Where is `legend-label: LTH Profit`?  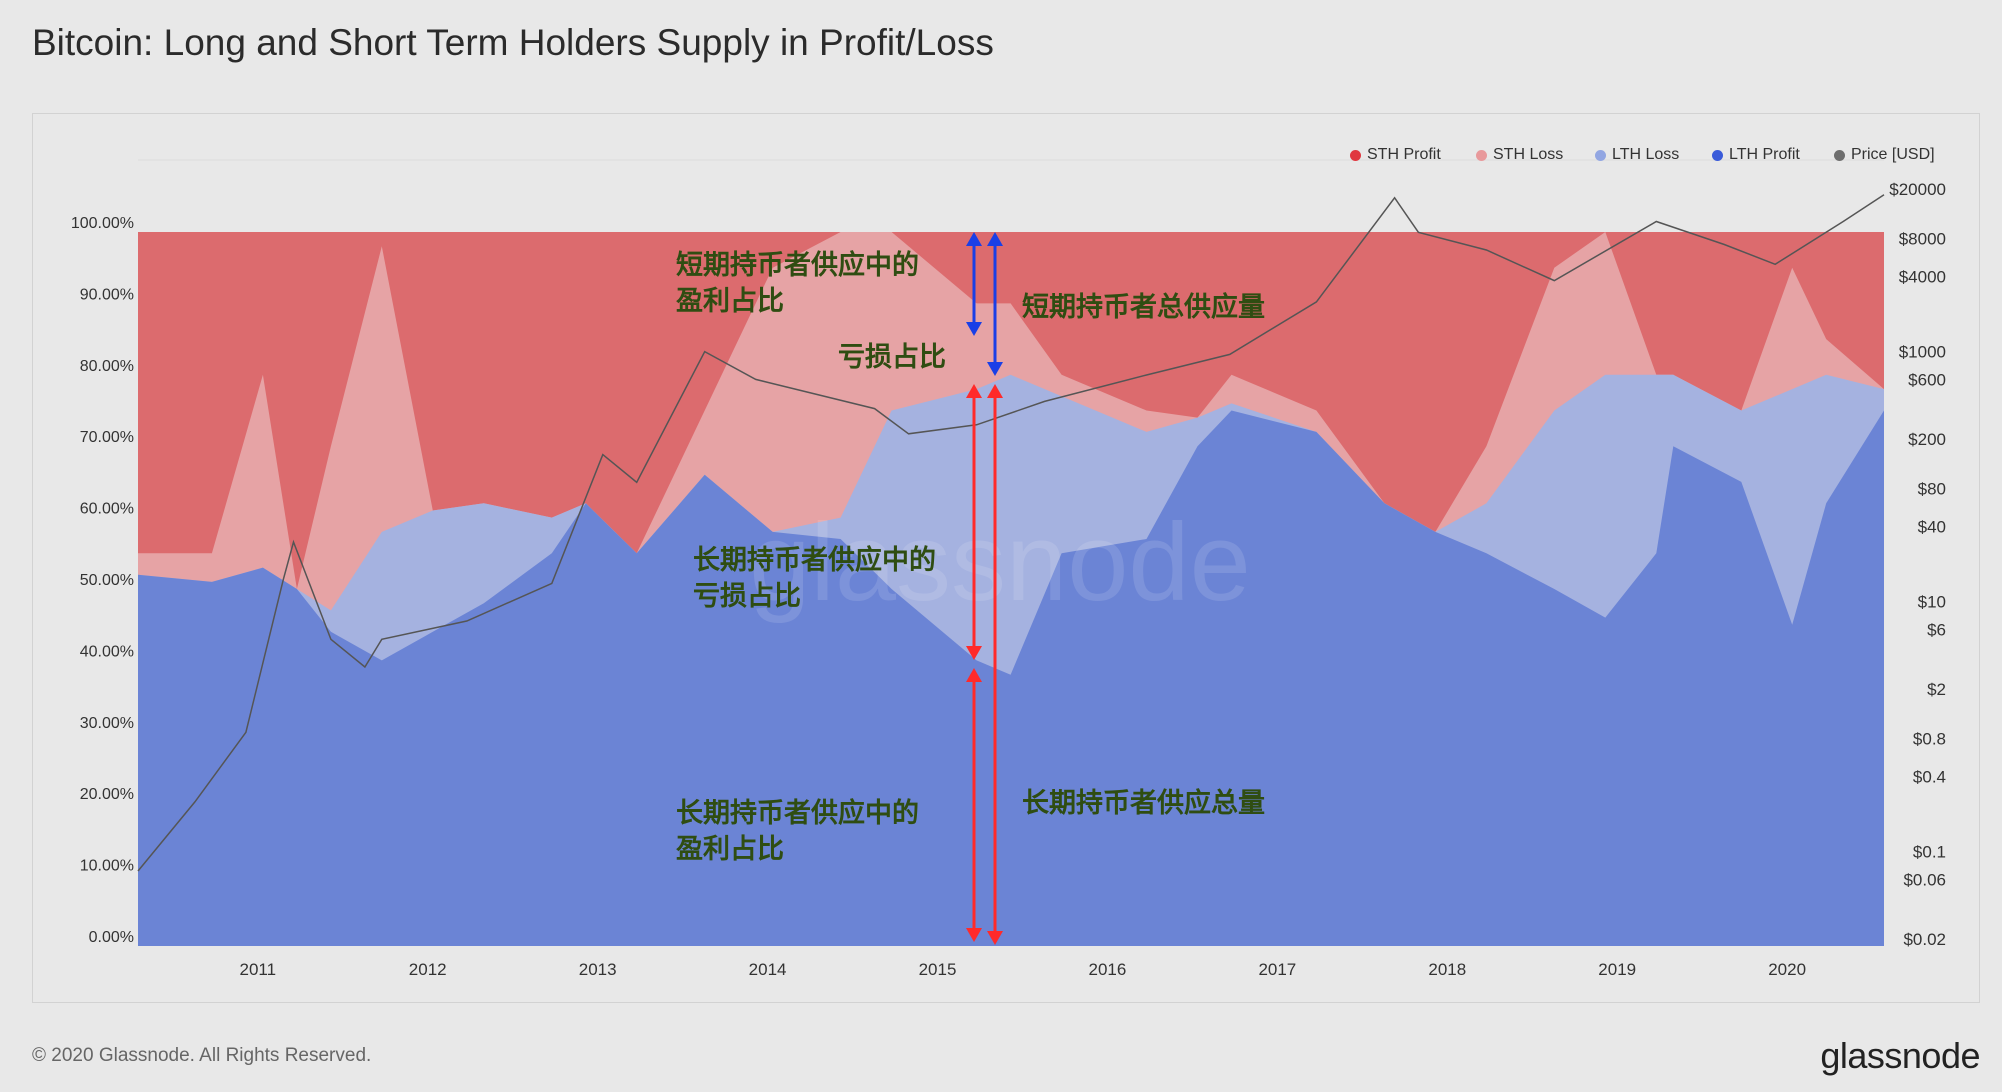
legend-label: LTH Profit is located at coordinates (1764, 154).